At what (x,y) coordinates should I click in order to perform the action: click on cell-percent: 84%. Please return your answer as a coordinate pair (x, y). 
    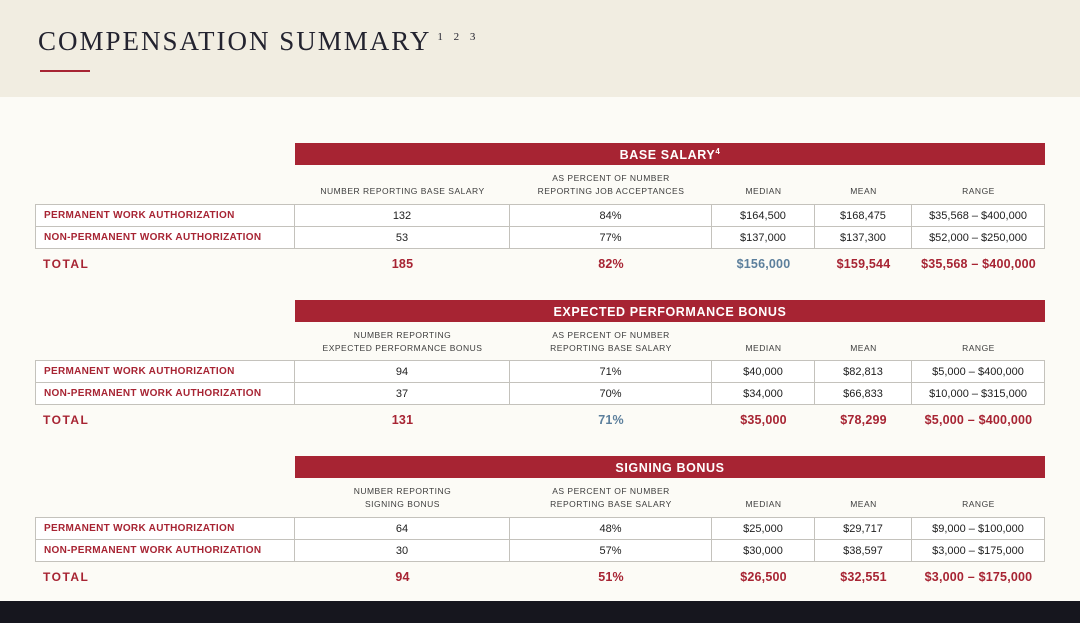
    Looking at the image, I should click on (611, 215).